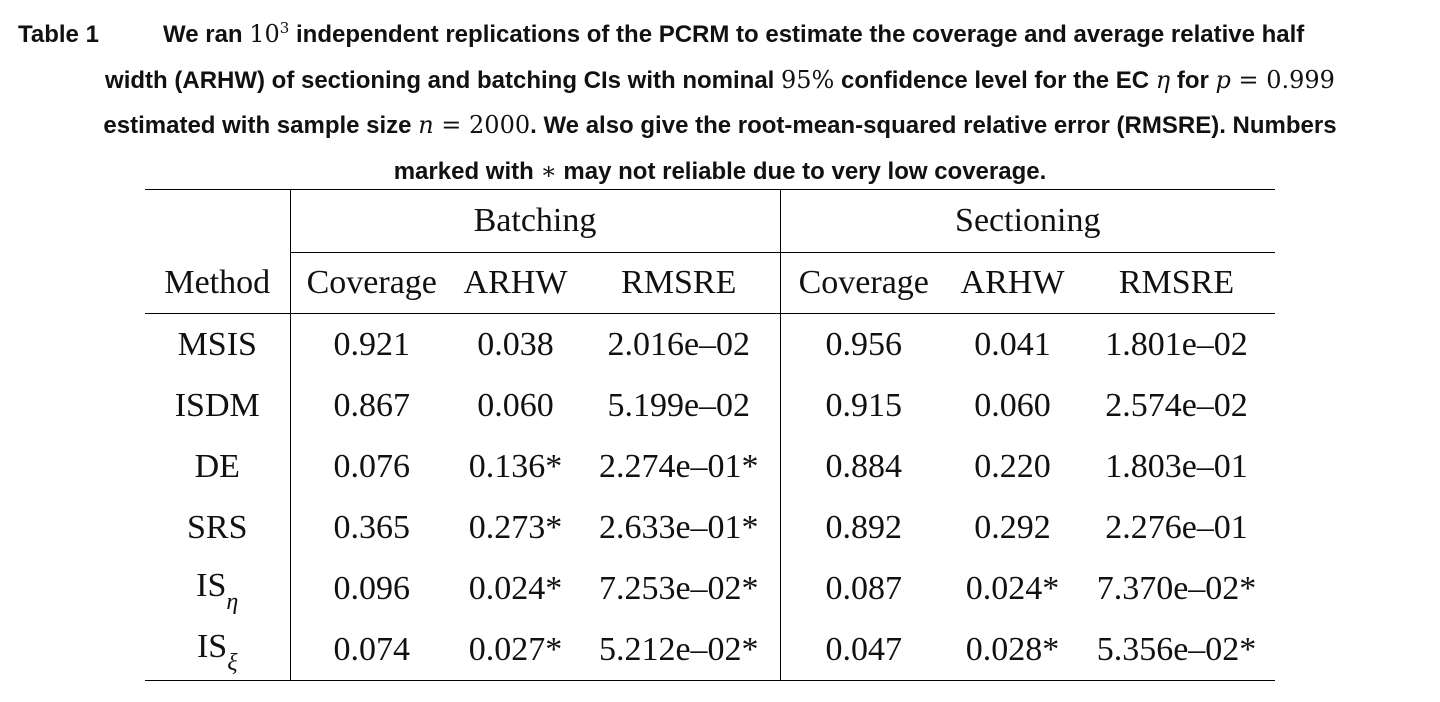 The width and height of the screenshot is (1440, 702). I want to click on cell-sectioning-coverage: 0.087, so click(863, 588).